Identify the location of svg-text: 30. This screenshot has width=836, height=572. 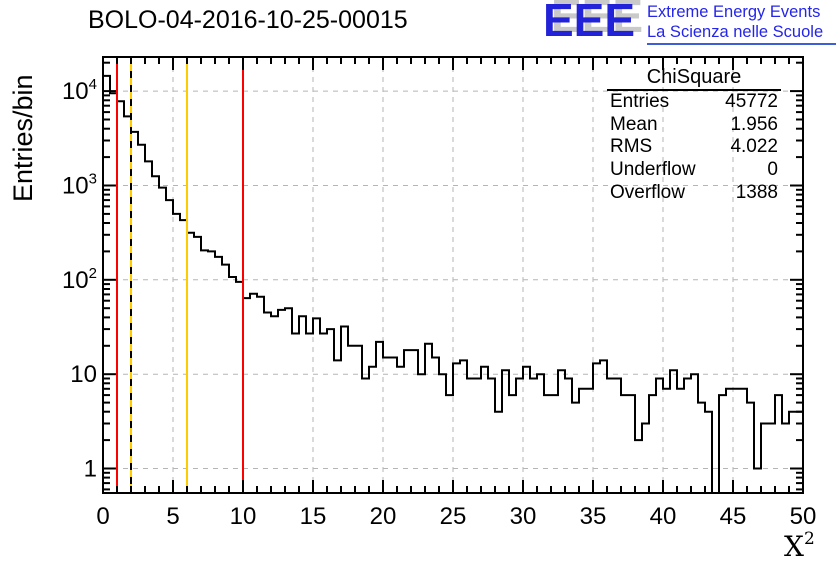
(523, 516).